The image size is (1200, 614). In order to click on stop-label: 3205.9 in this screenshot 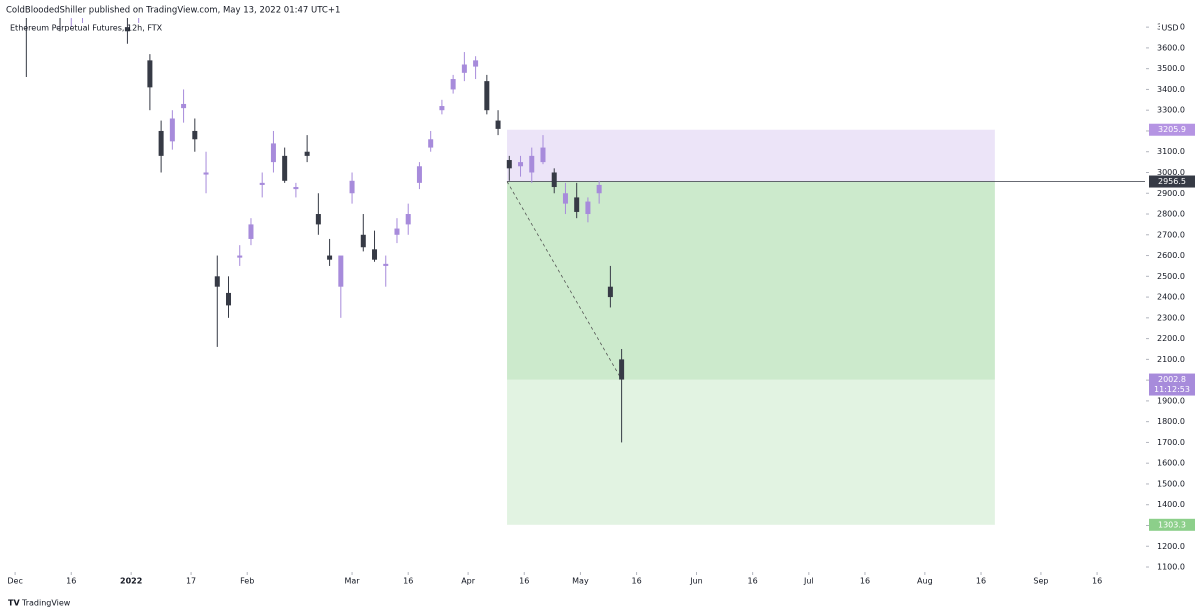, I will do `click(1172, 129)`.